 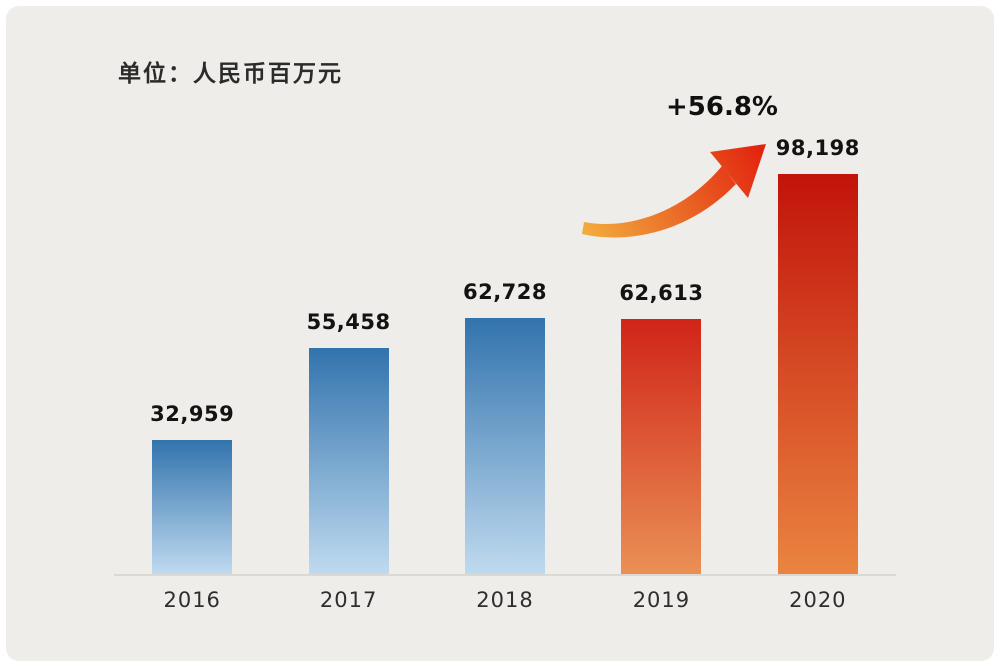 I want to click on bar-2020, so click(x=817, y=374).